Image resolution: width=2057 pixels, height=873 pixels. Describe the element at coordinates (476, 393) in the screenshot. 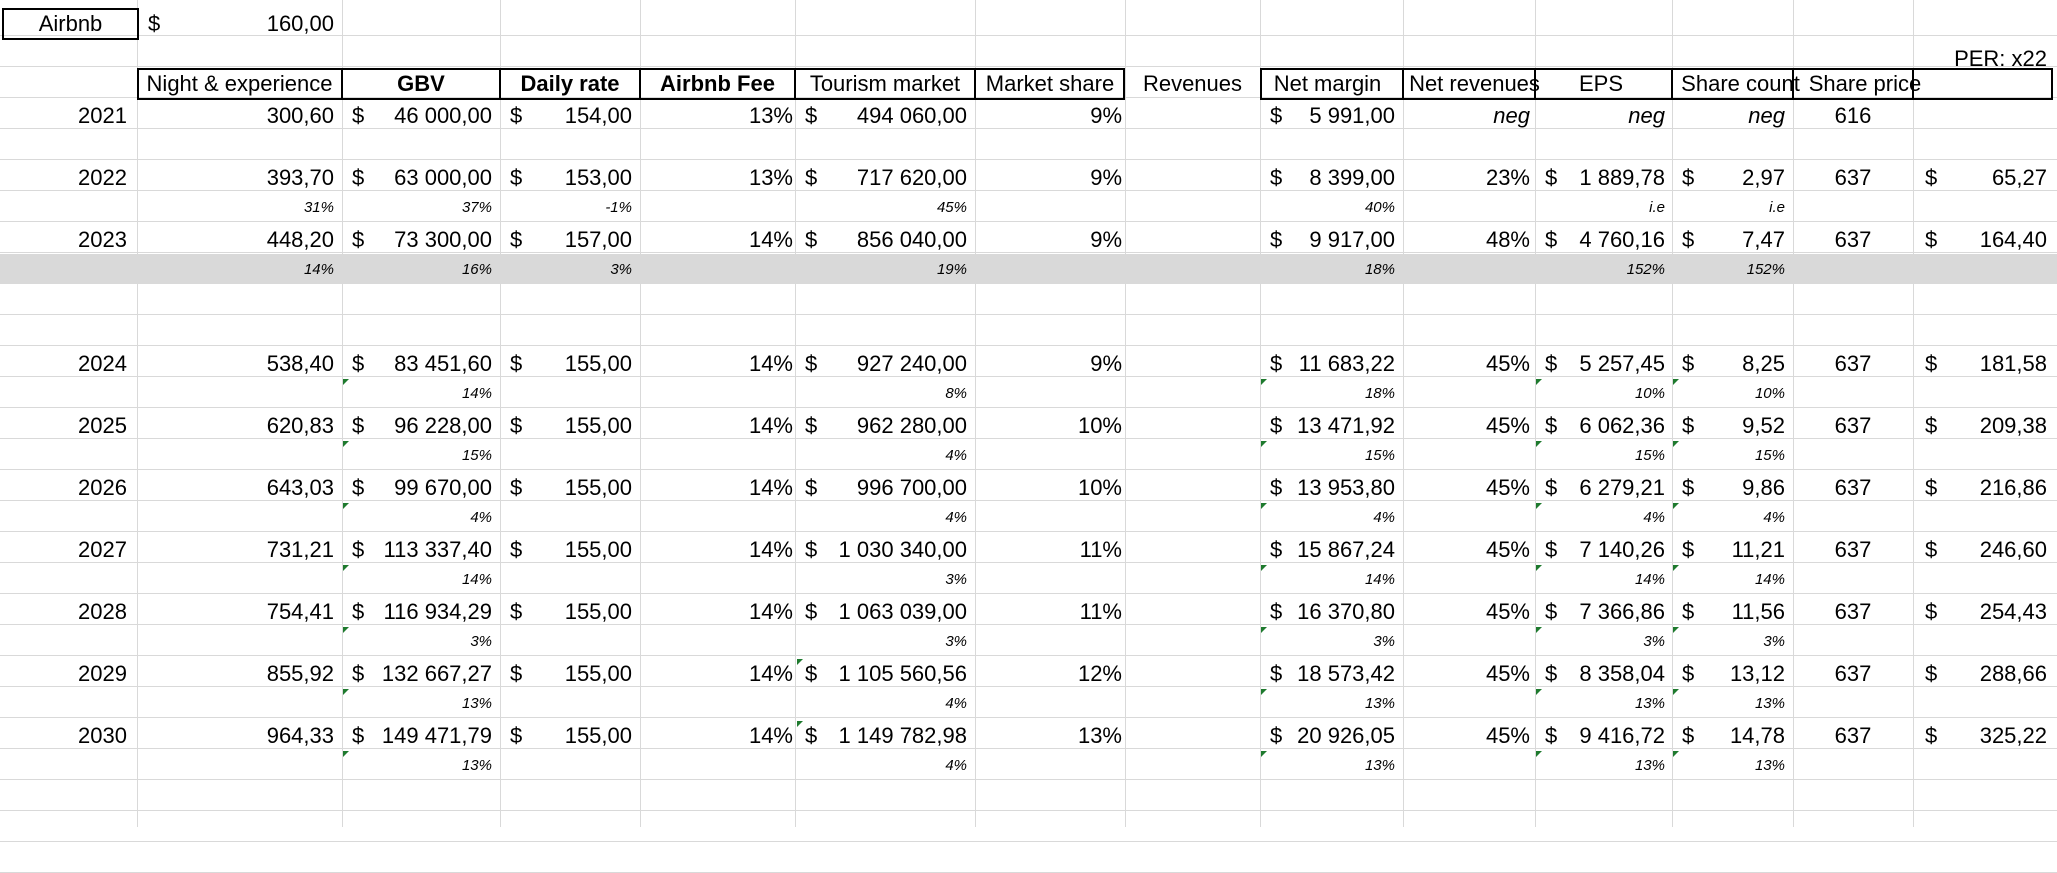

I see `growth-gbv: 14%` at that location.